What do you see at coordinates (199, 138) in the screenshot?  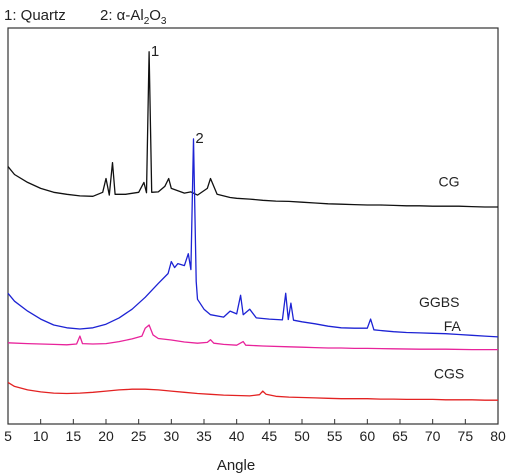 I see `peak-label-2: 2` at bounding box center [199, 138].